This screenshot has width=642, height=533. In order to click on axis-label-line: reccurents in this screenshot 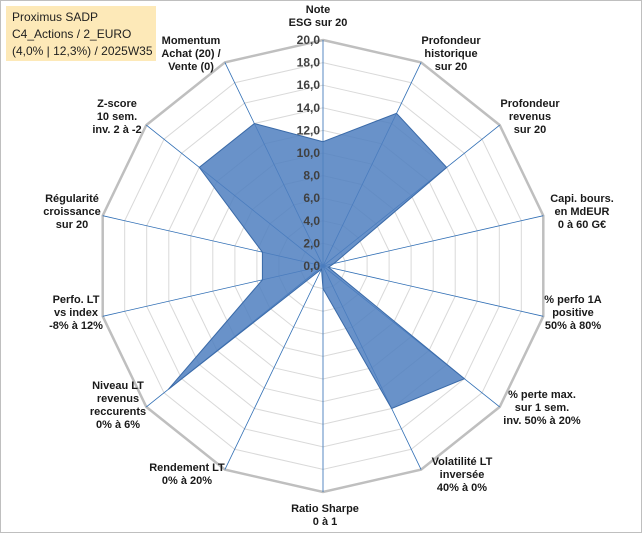, I will do `click(118, 412)`.